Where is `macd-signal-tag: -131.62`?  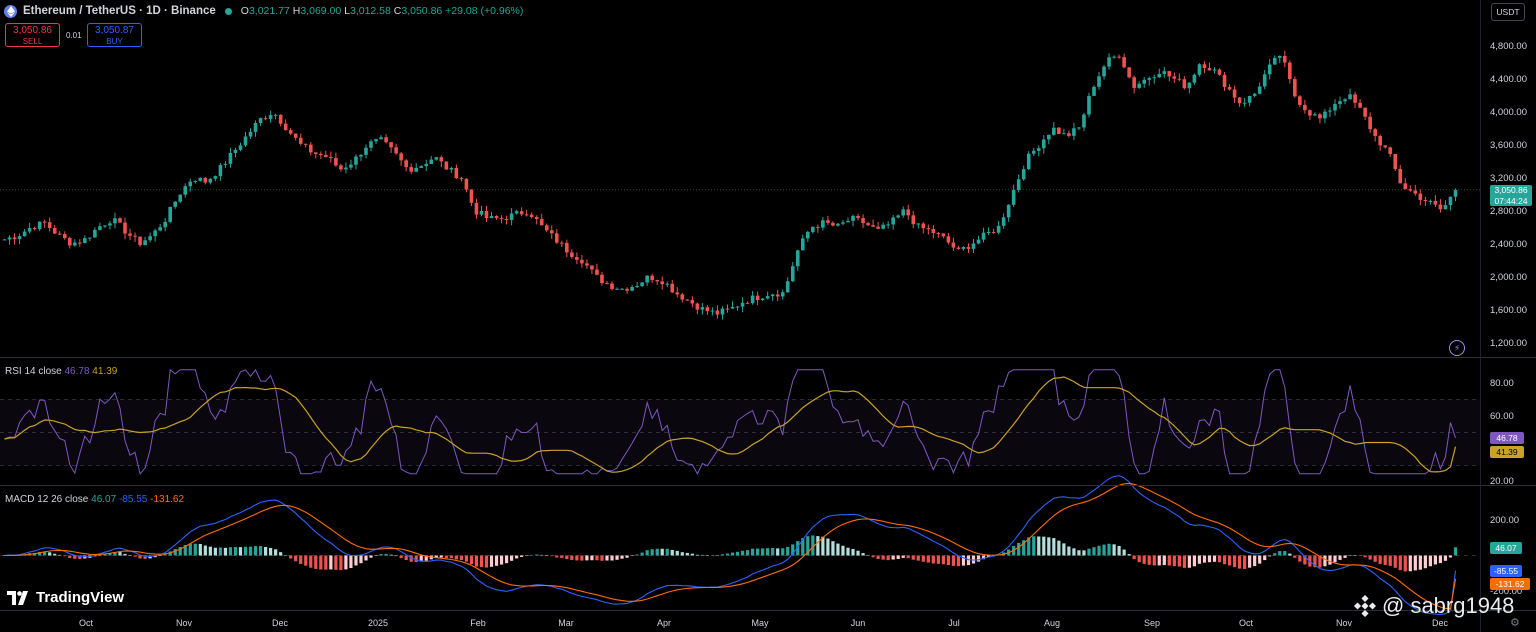
macd-signal-tag: -131.62 is located at coordinates (1510, 584).